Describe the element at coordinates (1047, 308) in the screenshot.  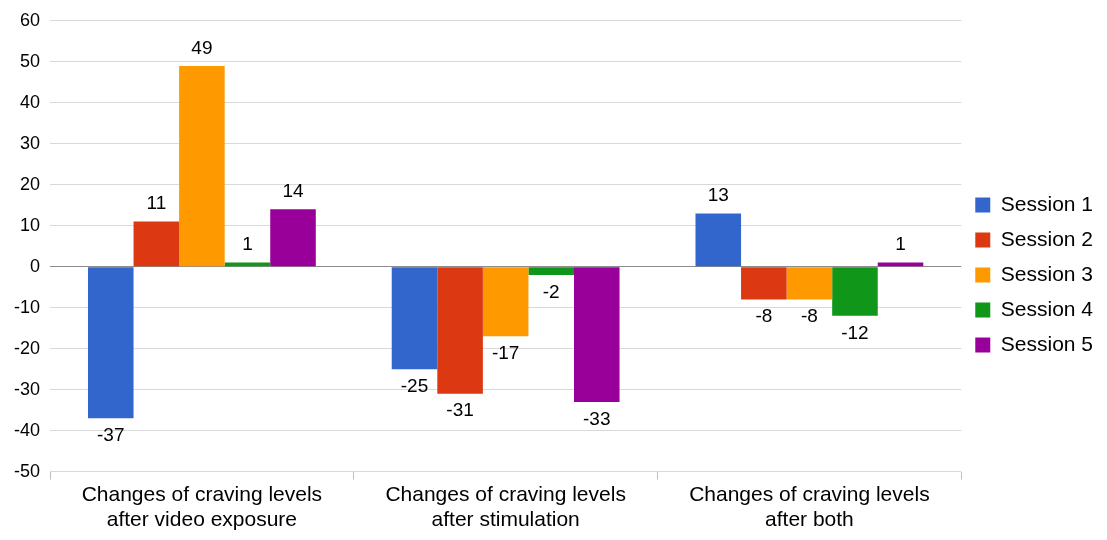
I see `legend-label: Session 4` at that location.